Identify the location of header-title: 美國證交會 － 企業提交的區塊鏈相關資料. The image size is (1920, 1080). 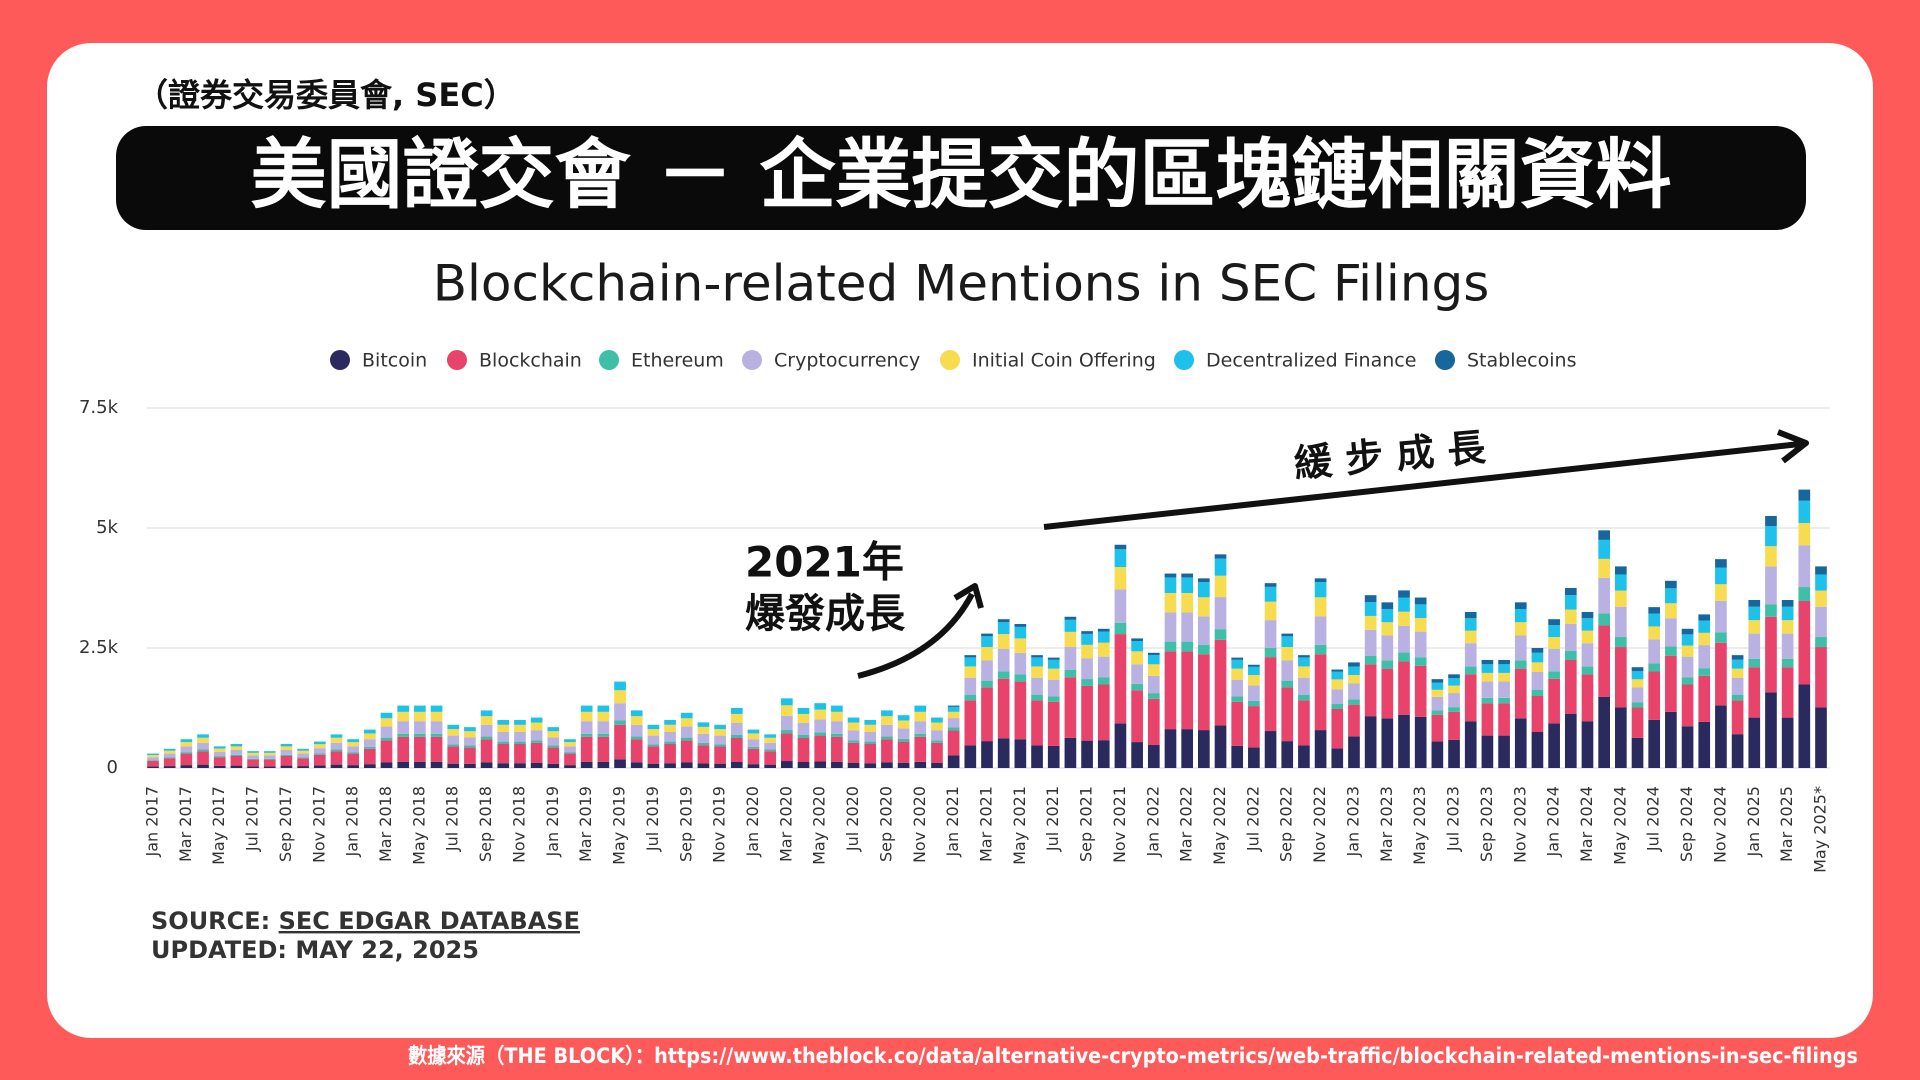
(961, 174).